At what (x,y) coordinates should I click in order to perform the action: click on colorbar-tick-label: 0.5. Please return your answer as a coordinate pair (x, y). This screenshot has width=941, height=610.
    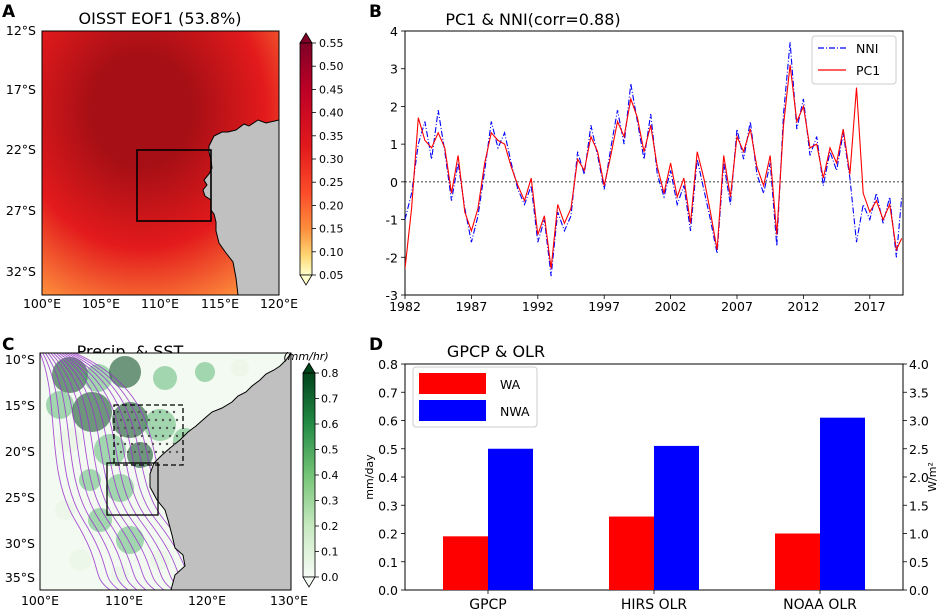
    Looking at the image, I should click on (330, 450).